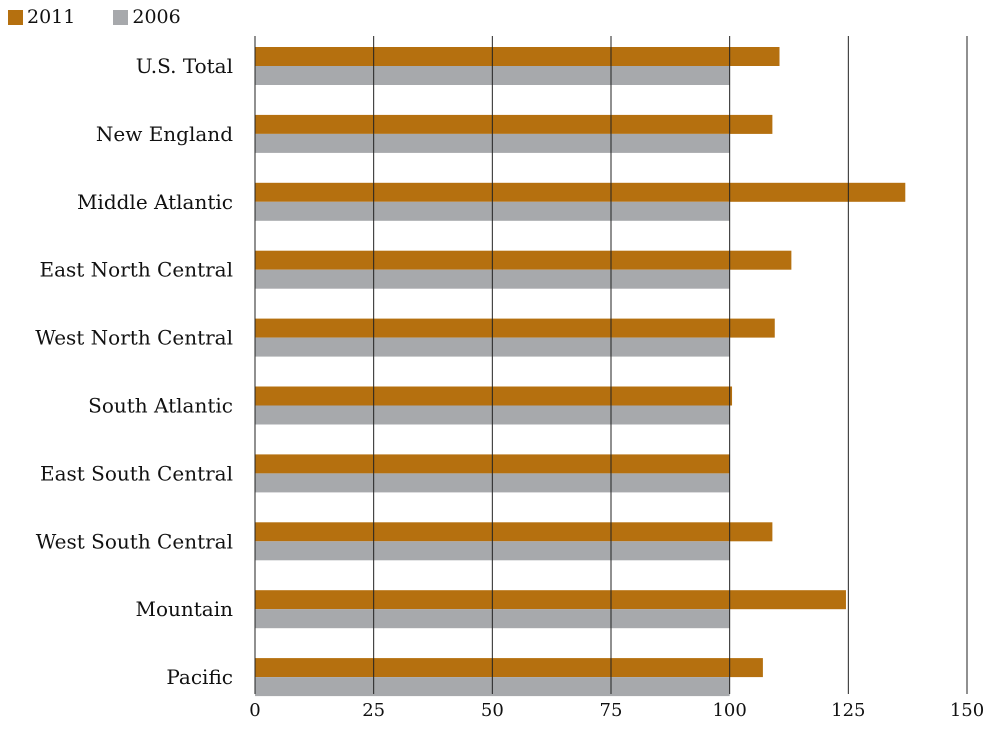  I want to click on legend-swatch-2011, so click(15, 17).